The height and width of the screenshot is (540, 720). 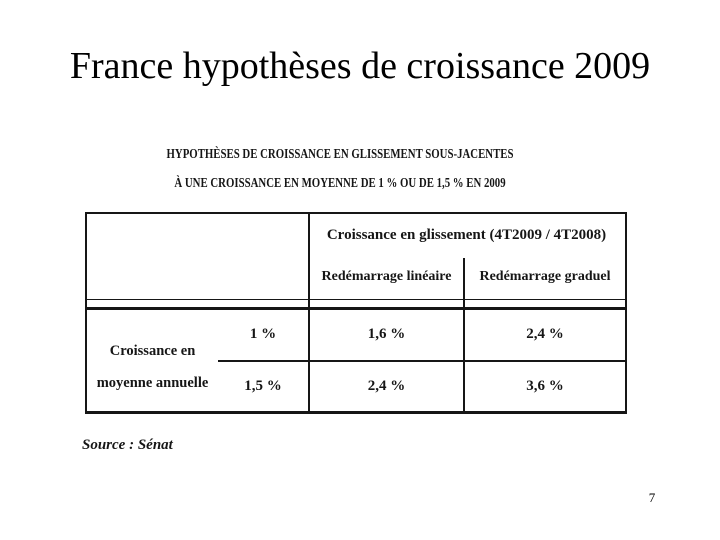 What do you see at coordinates (386, 276) in the screenshot?
I see `column-header-linear: Redémarrage linéaire` at bounding box center [386, 276].